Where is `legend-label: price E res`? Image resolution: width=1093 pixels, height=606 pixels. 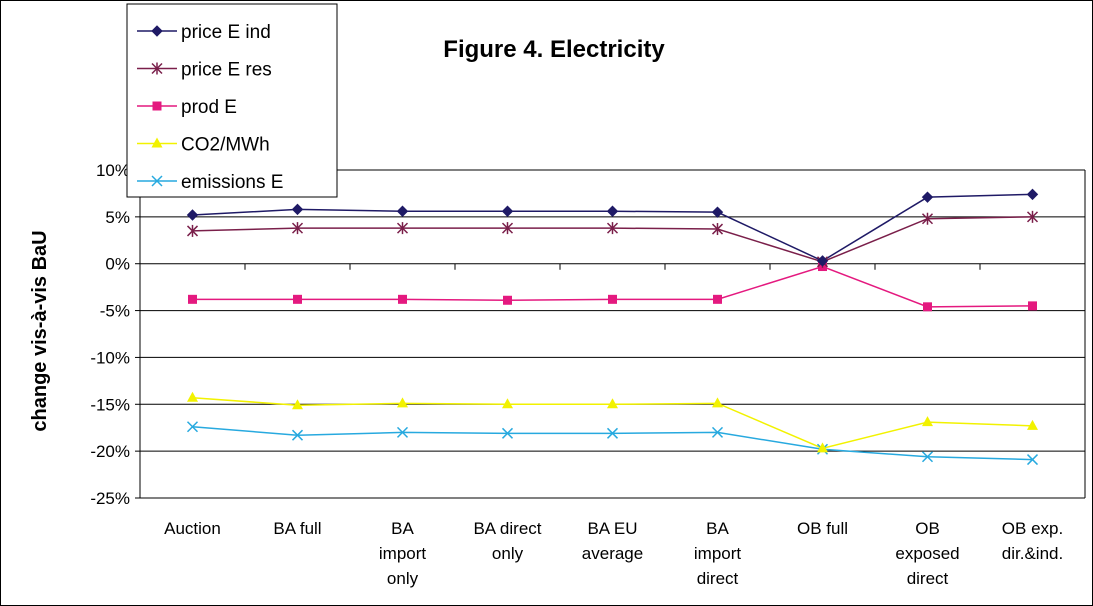 legend-label: price E res is located at coordinates (226, 70).